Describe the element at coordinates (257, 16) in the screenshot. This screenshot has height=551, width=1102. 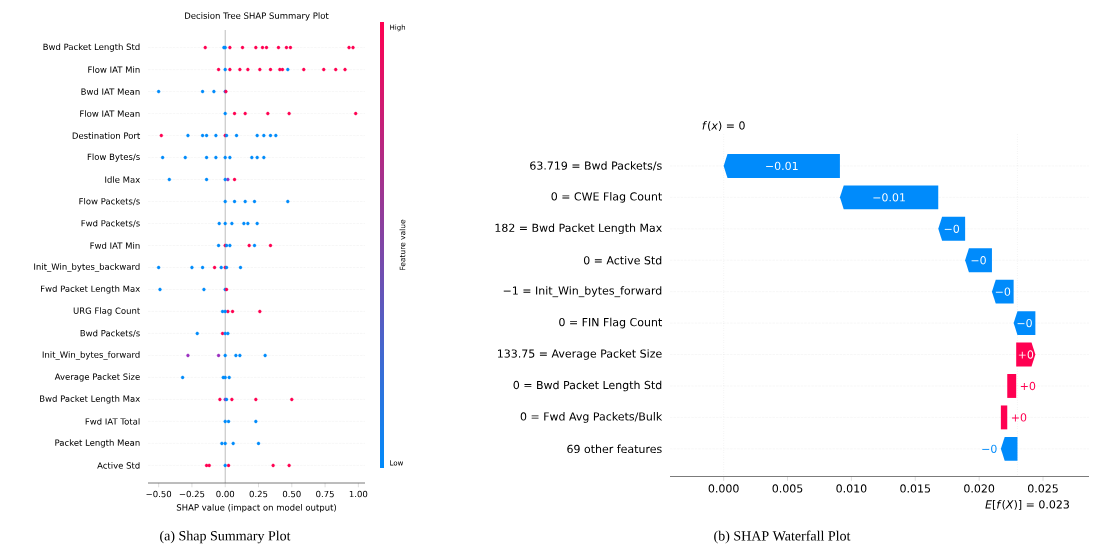
I see `chart-title: Decision Tree SHAP Summary Plot` at that location.